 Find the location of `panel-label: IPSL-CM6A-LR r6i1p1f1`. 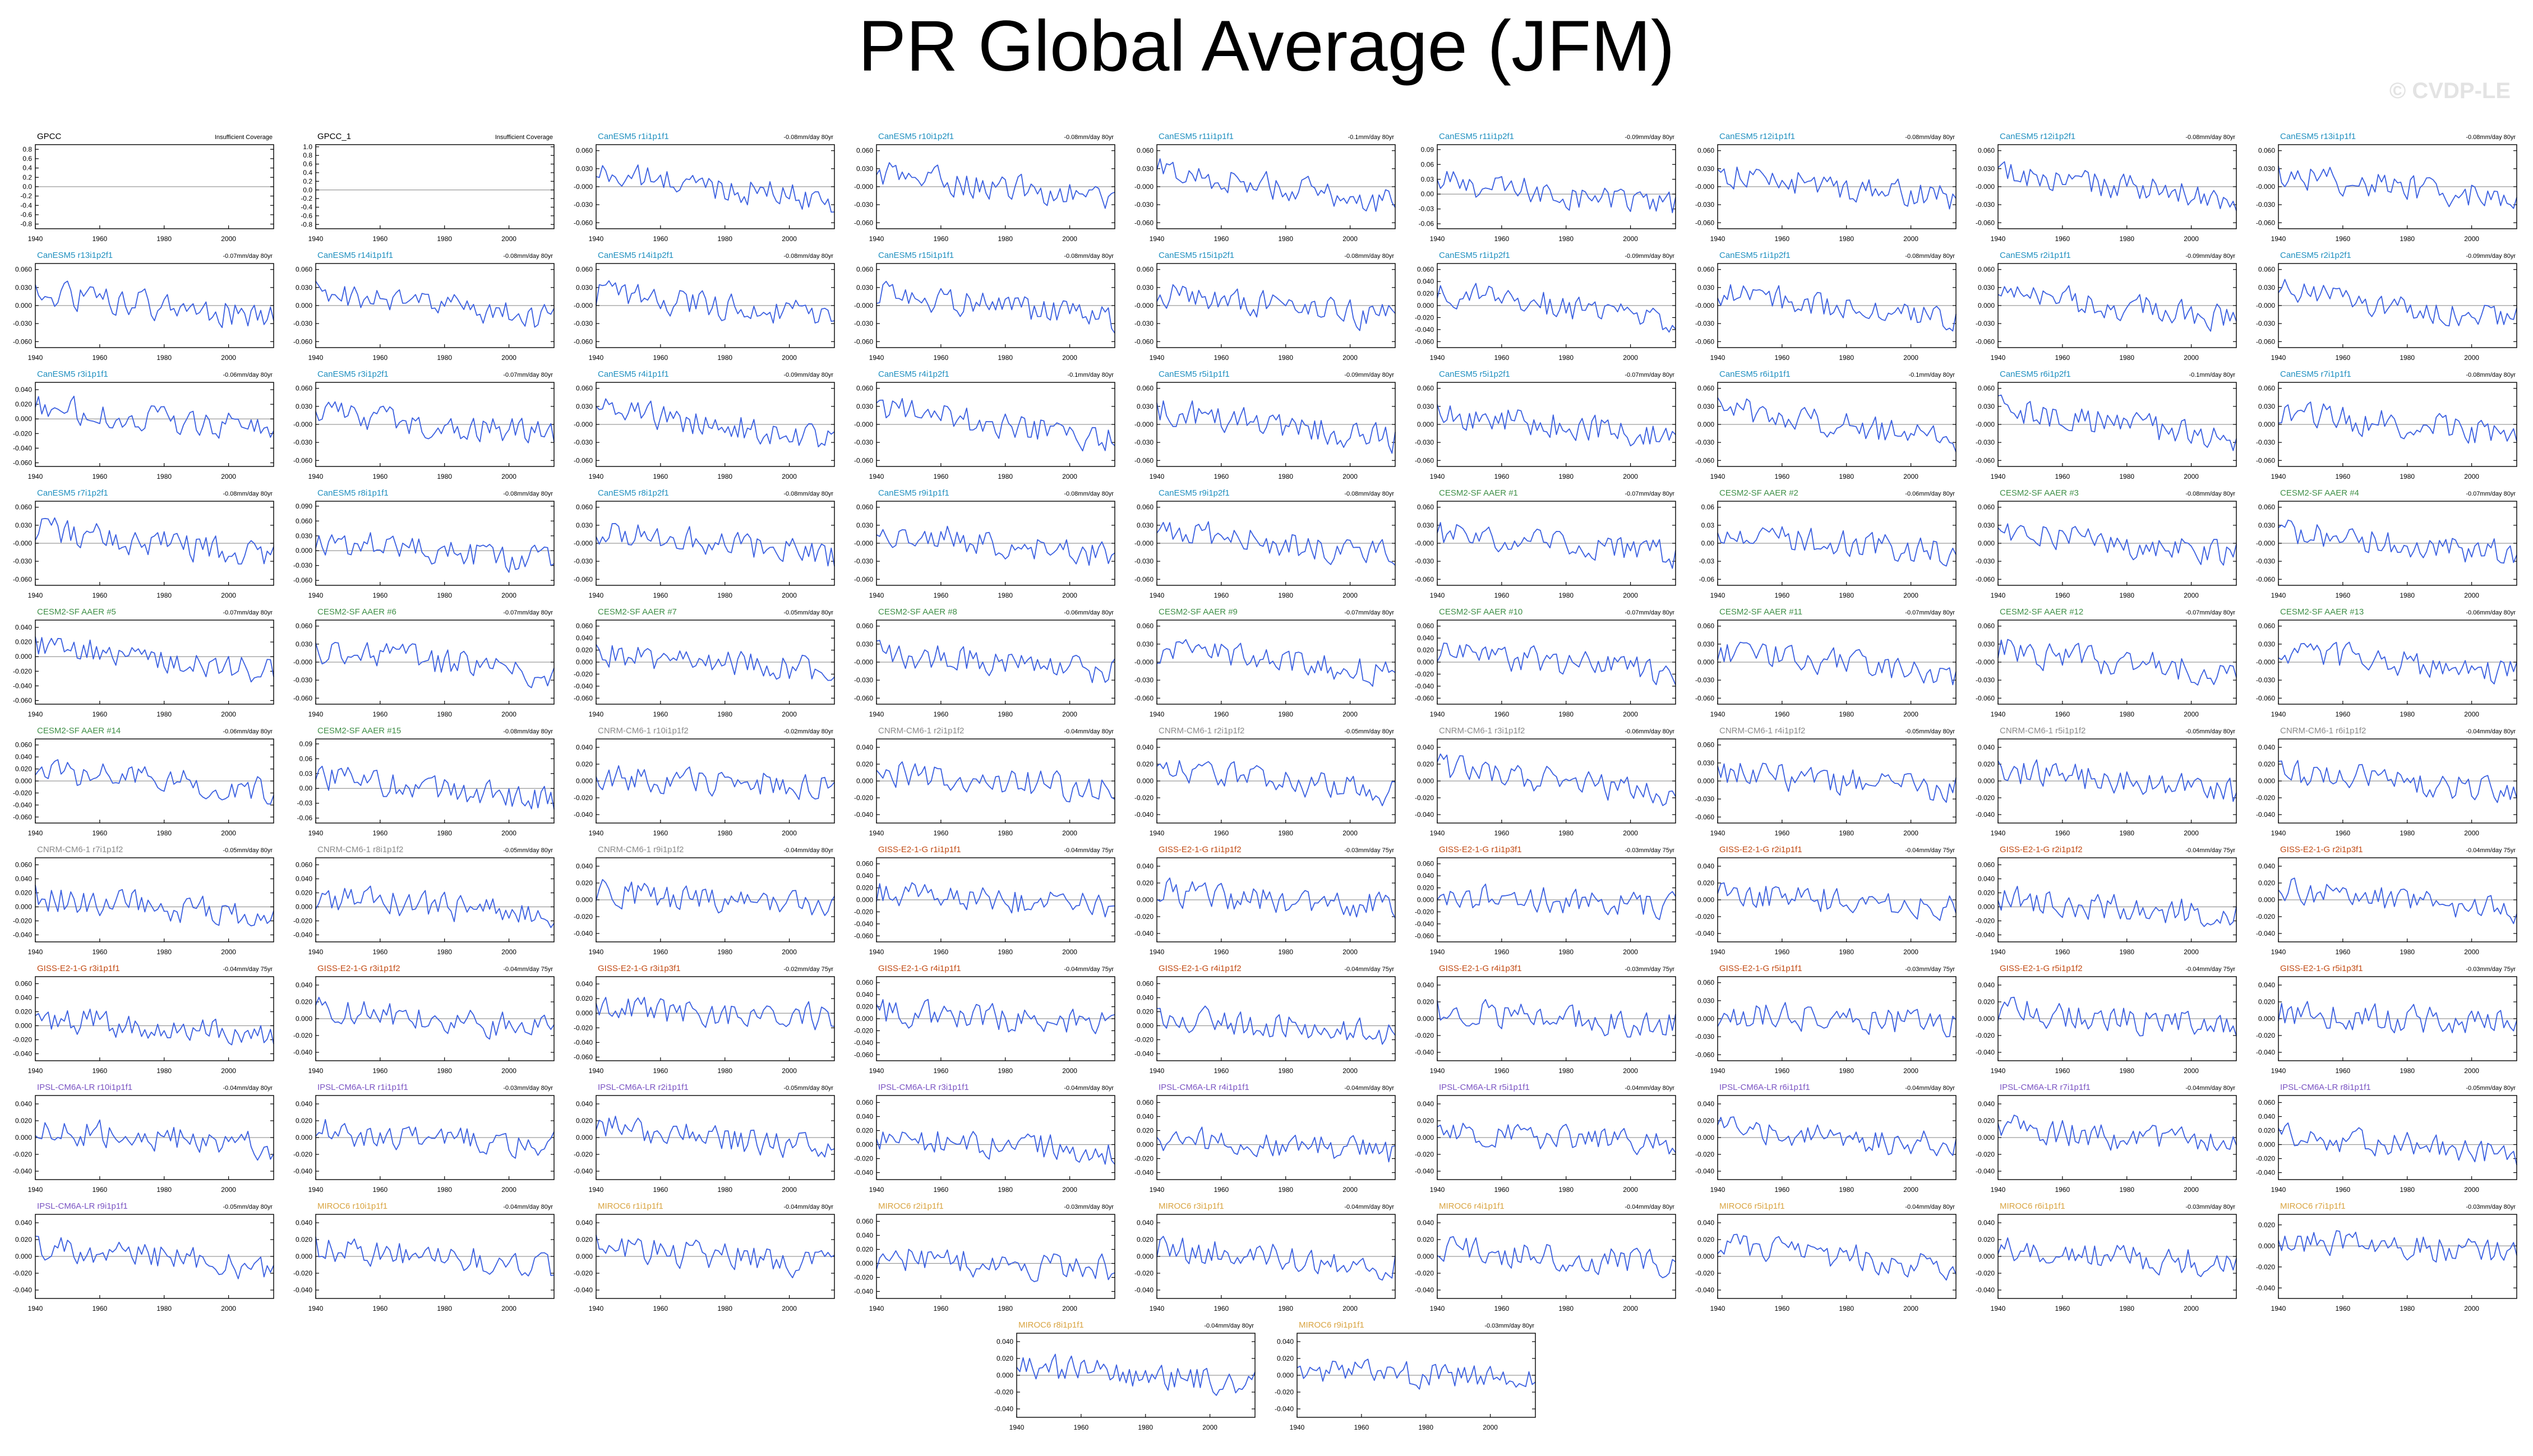

panel-label: IPSL-CM6A-LR r6i1p1f1 is located at coordinates (1764, 1087).